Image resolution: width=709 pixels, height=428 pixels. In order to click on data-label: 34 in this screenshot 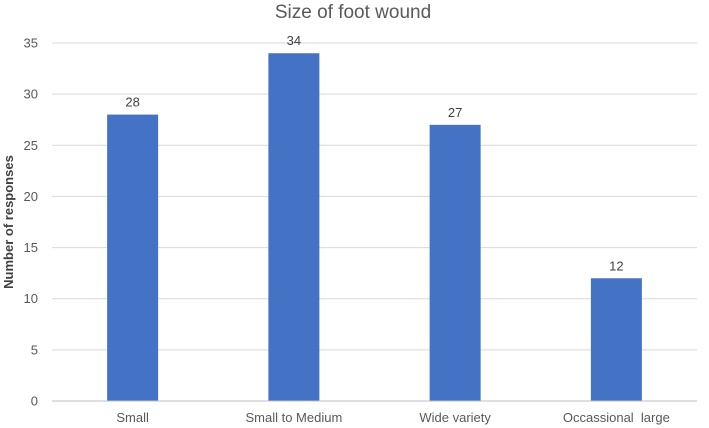, I will do `click(294, 40)`.